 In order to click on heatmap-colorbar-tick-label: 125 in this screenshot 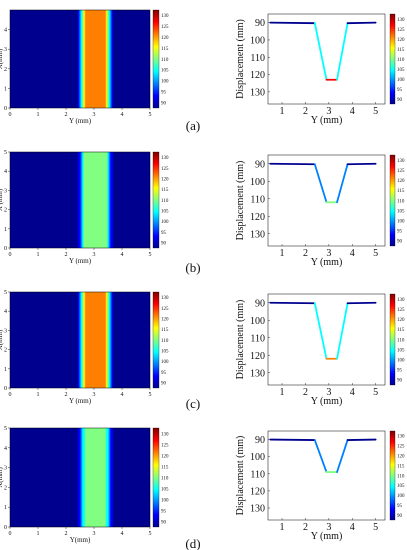, I will do `click(165, 27)`.